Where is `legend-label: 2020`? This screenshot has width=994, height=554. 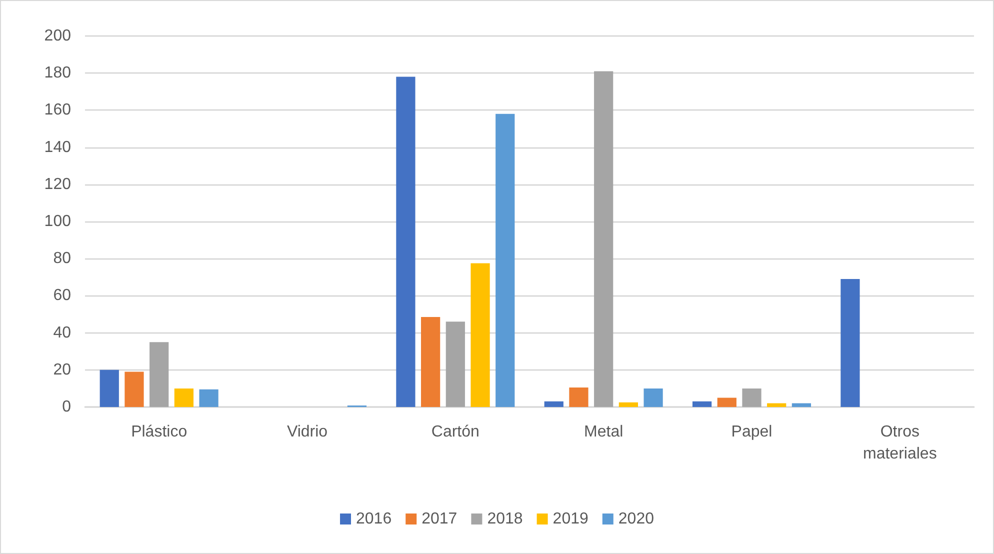 legend-label: 2020 is located at coordinates (636, 519).